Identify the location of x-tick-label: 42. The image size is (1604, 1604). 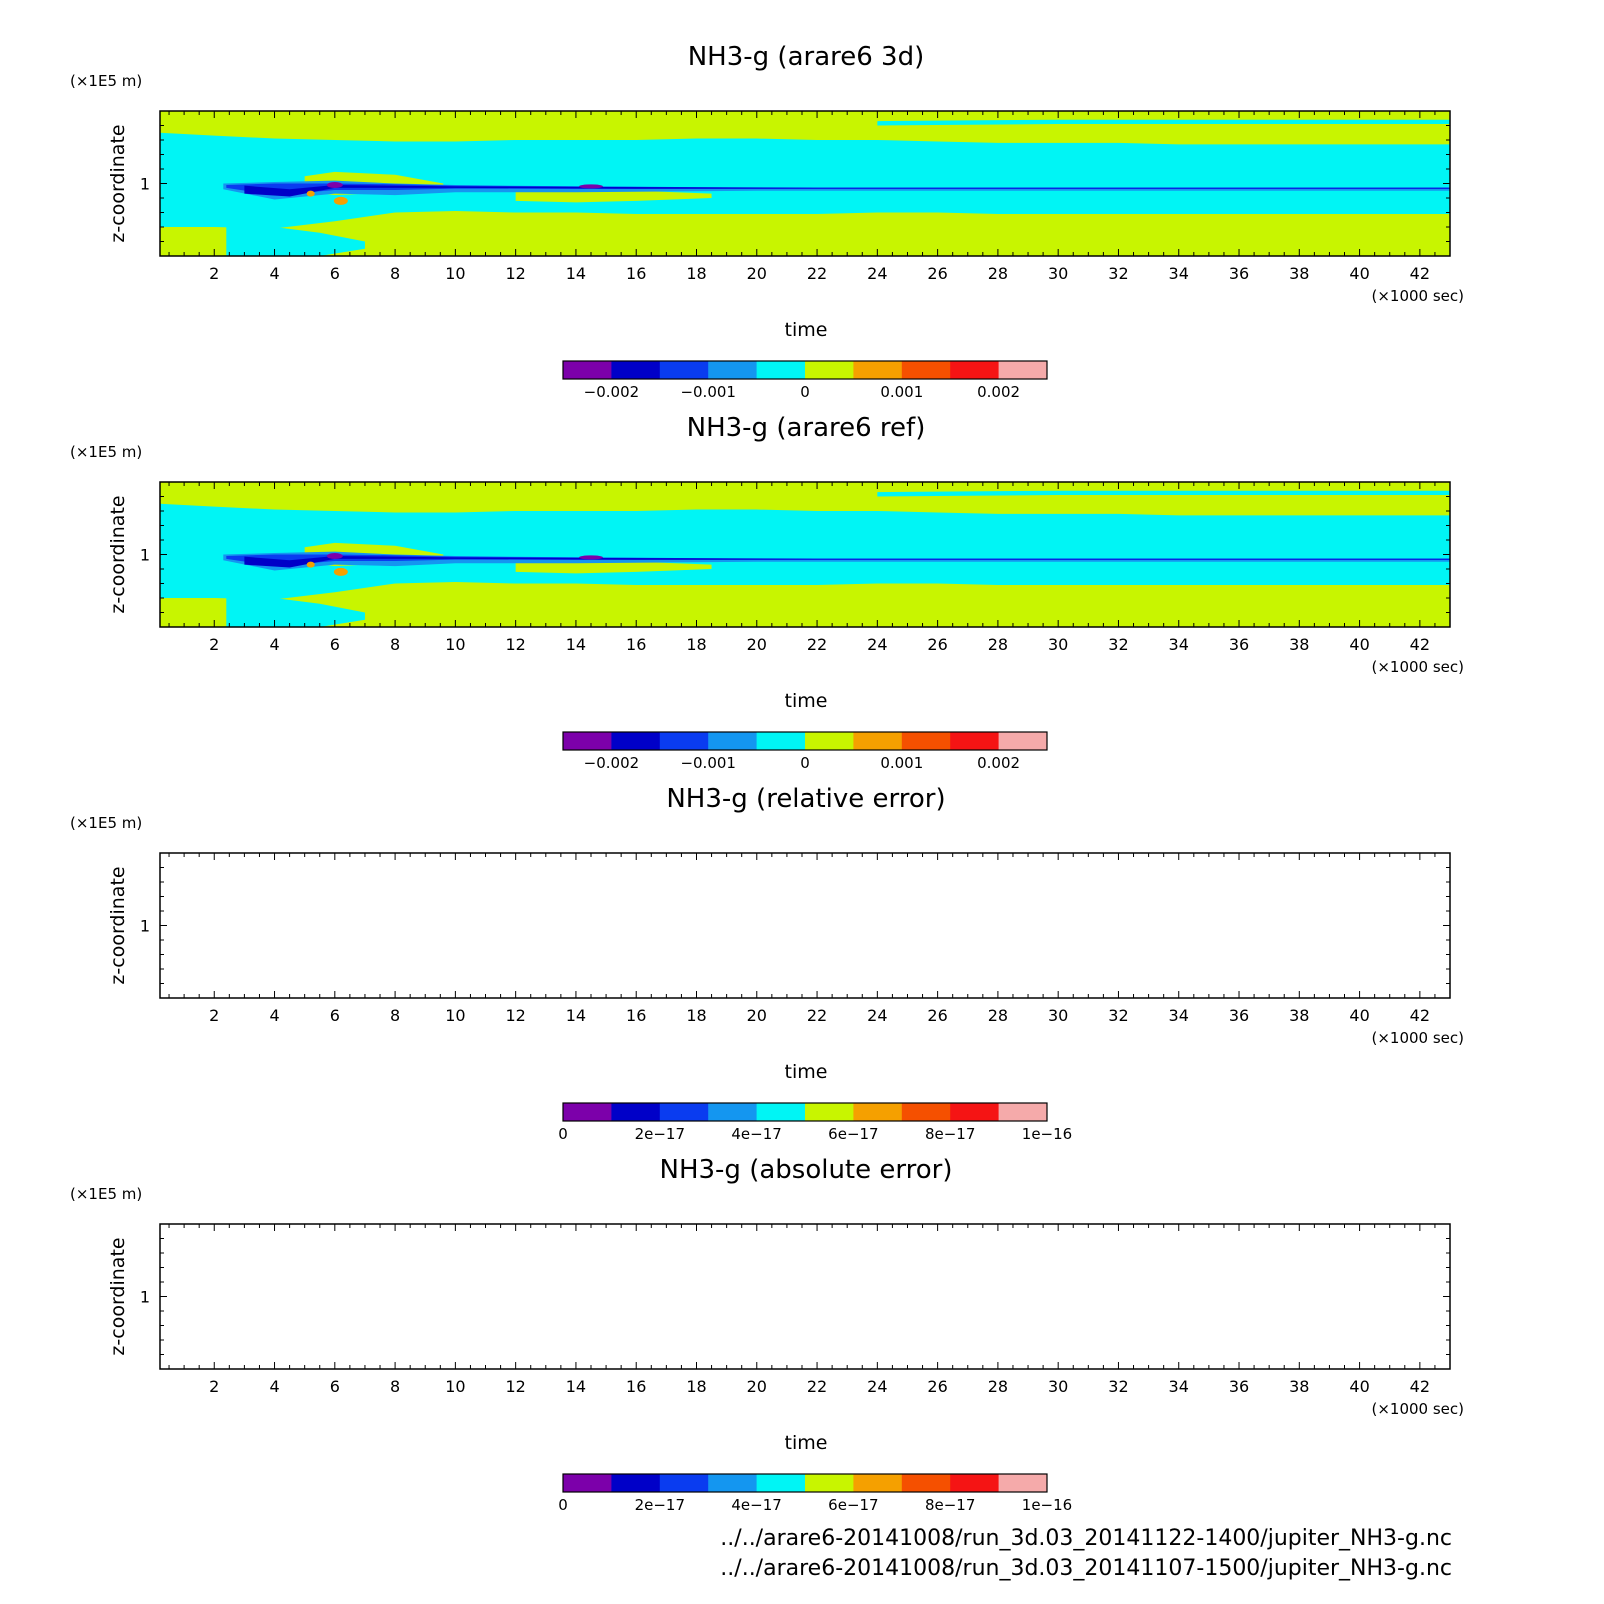
(1420, 1015).